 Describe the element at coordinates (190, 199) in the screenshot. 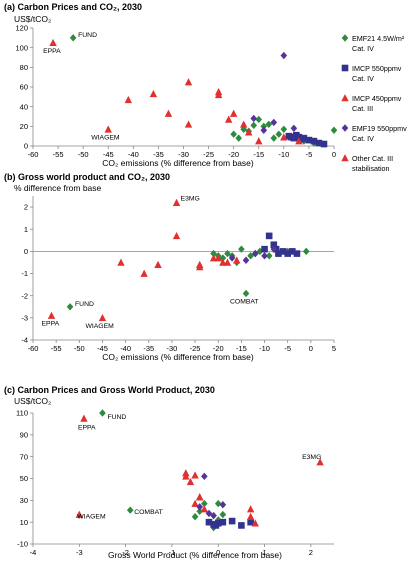

I see `annotation-label: E3MG` at that location.